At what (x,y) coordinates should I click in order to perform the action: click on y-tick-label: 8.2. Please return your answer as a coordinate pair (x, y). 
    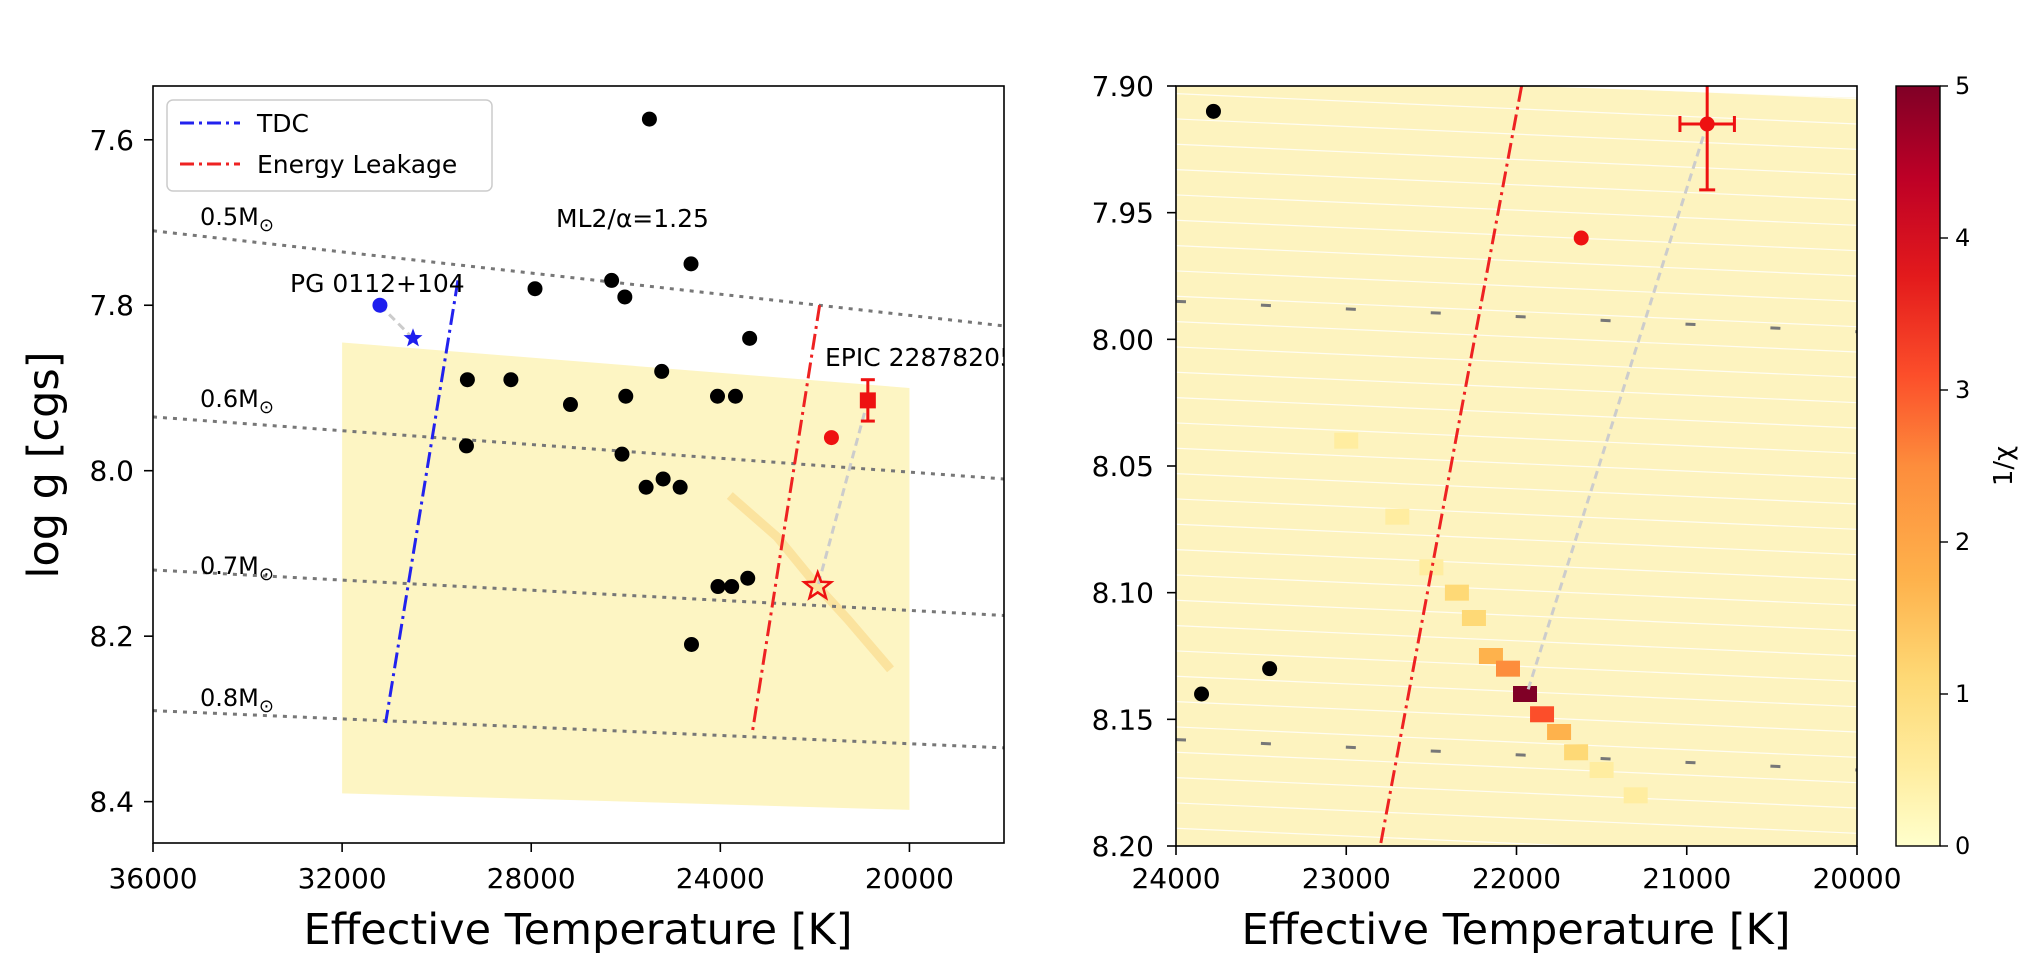
    Looking at the image, I should click on (111, 636).